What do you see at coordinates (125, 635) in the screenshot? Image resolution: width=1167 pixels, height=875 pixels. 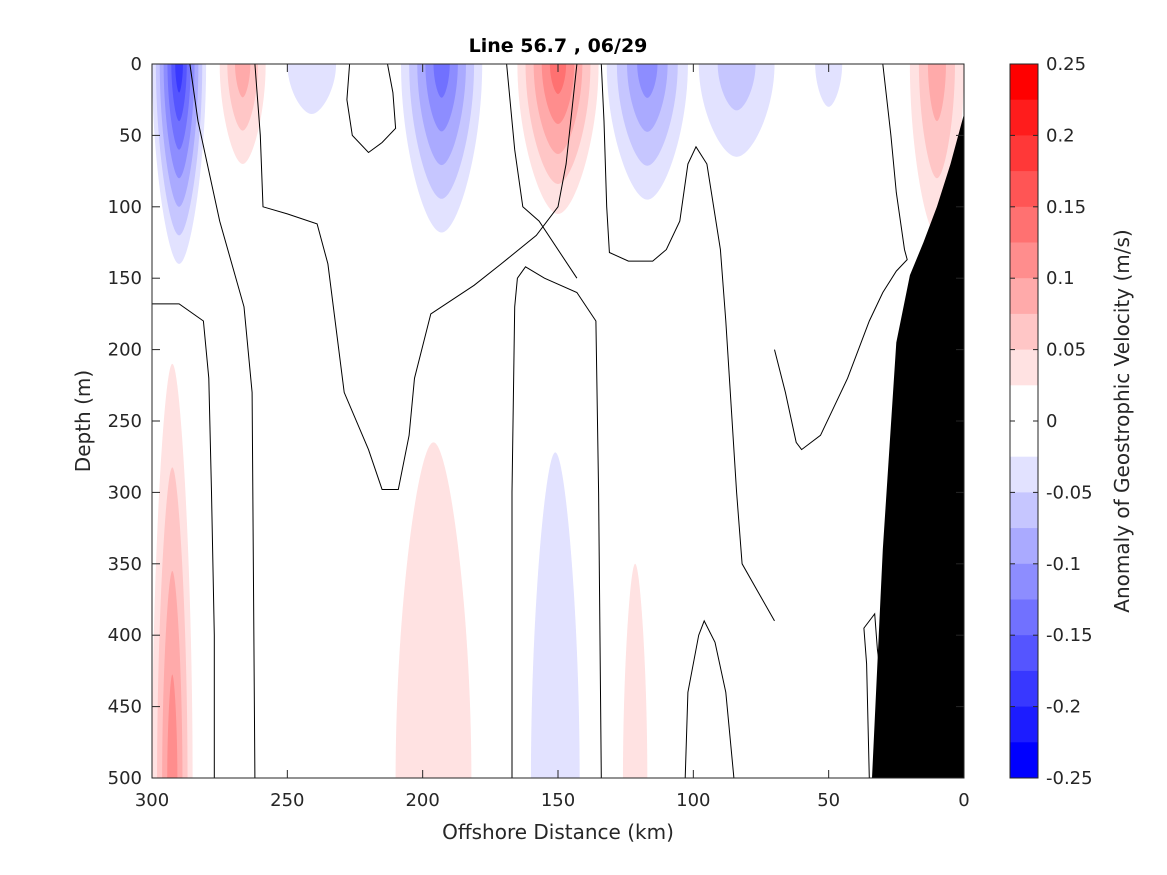 I see `y-tick-label: 400` at bounding box center [125, 635].